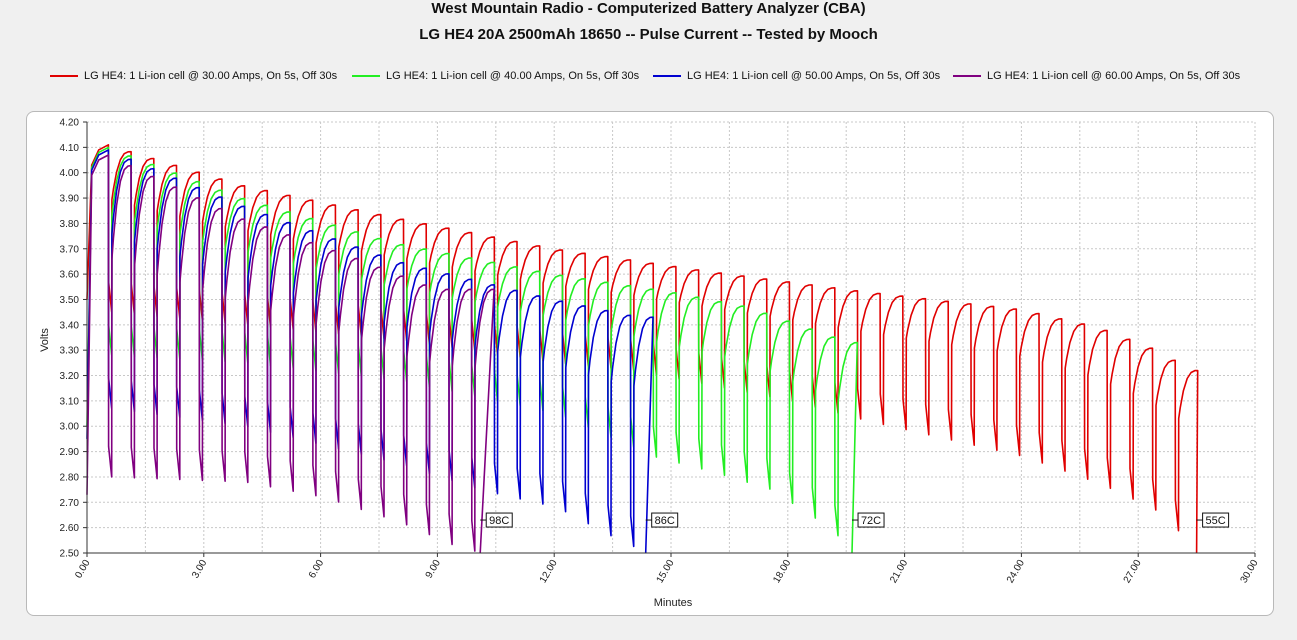  I want to click on x-tick-label: 9.00, so click(433, 569).